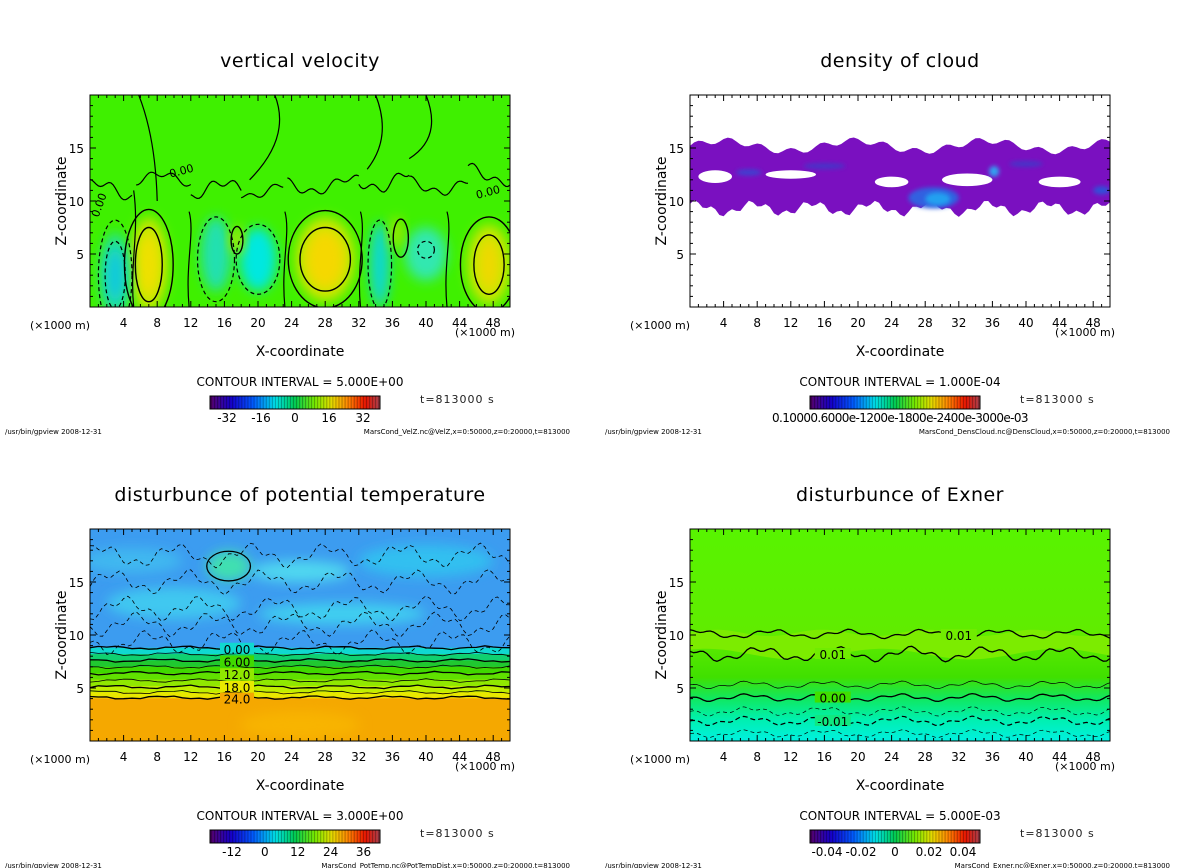  What do you see at coordinates (80, 689) in the screenshot?
I see `y-tick-label: 5` at bounding box center [80, 689].